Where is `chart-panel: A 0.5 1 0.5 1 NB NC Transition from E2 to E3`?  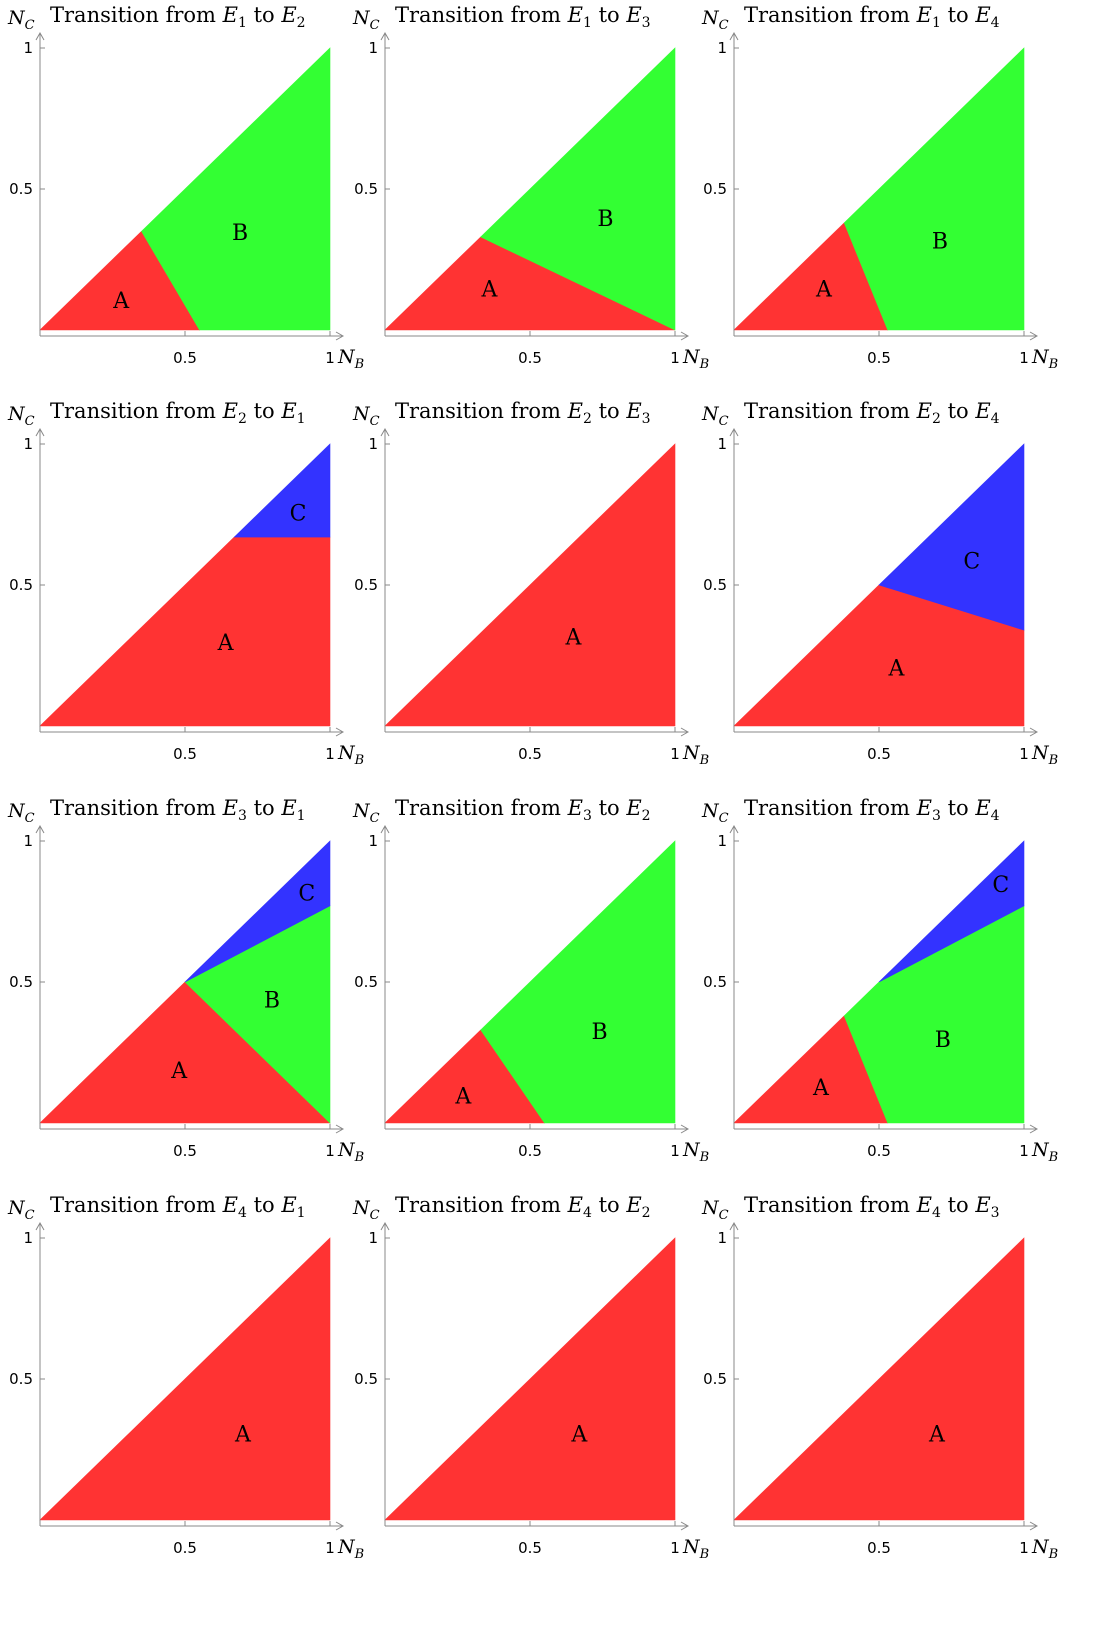 chart-panel: A 0.5 1 0.5 1 NB NC Transition from E2 to E3 is located at coordinates (531, 600).